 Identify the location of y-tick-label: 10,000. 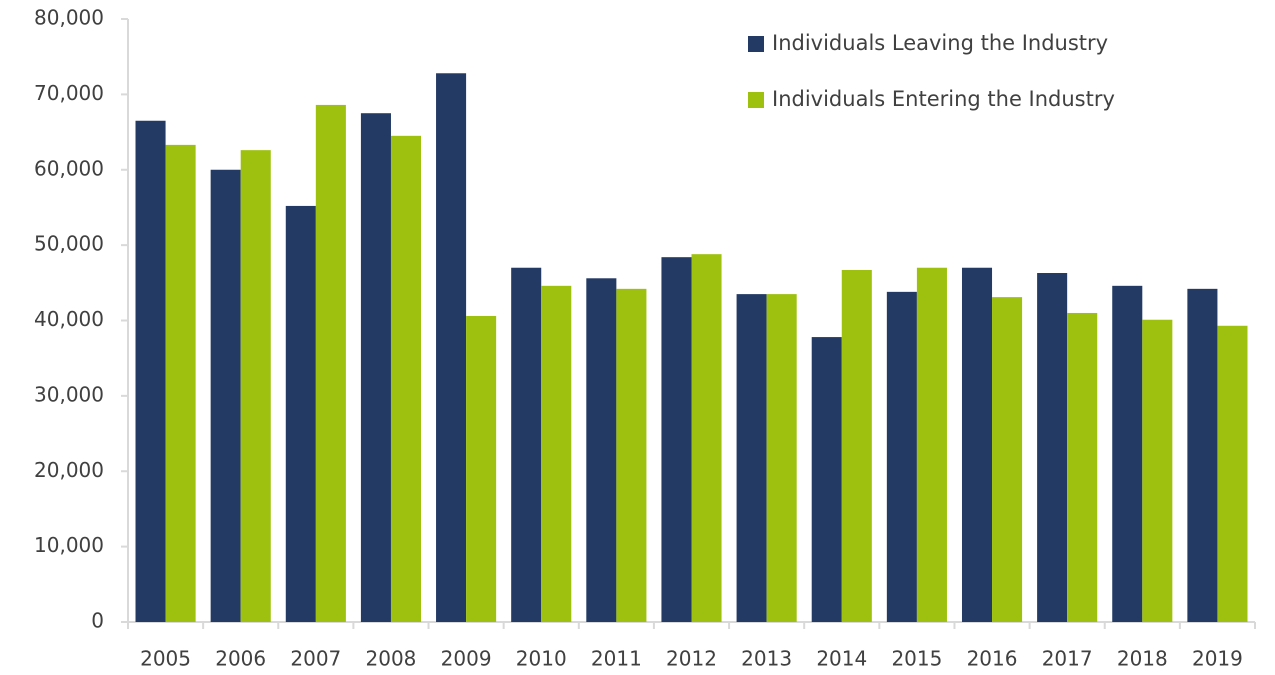
(69, 545).